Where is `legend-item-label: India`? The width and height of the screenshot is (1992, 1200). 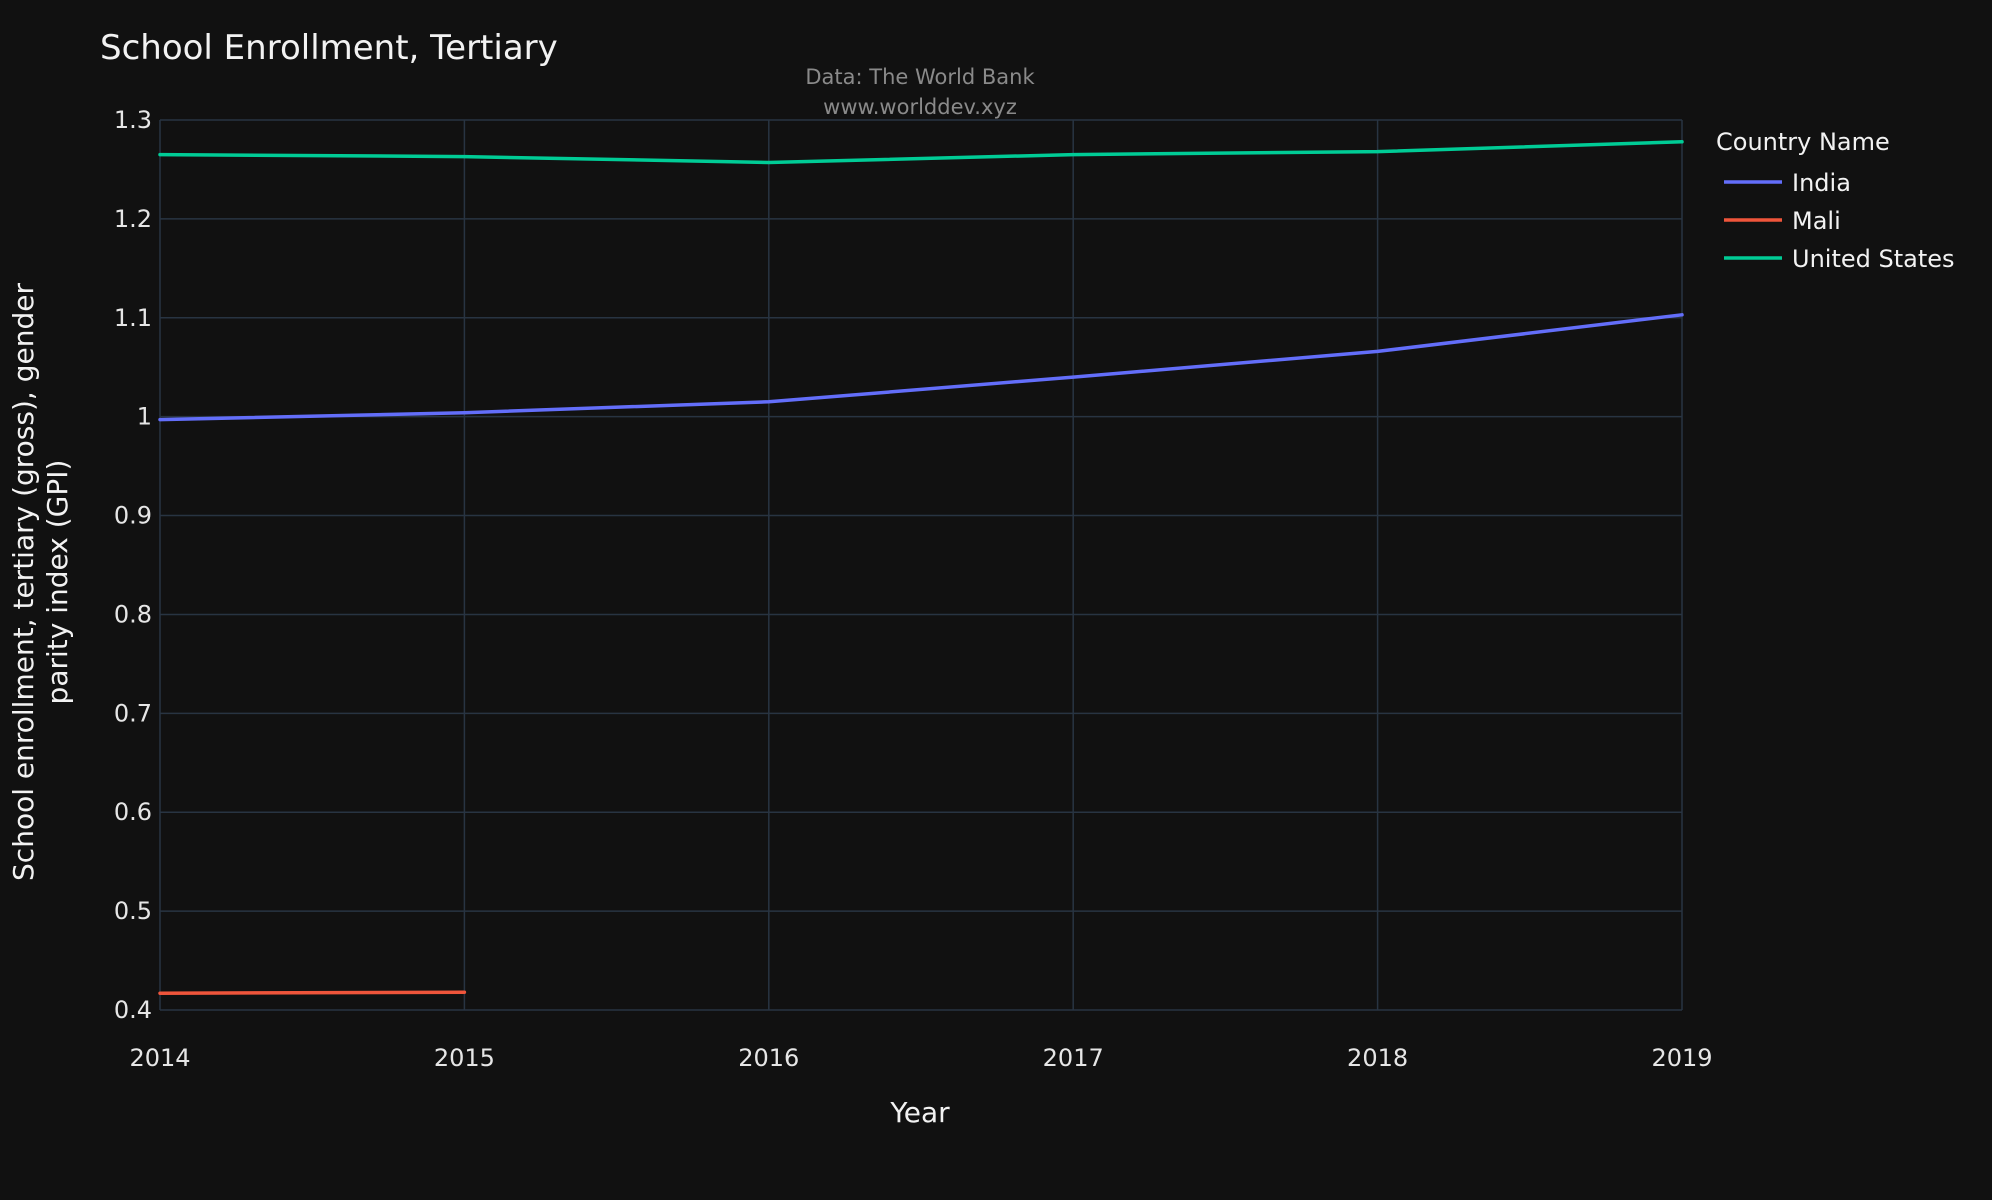 legend-item-label: India is located at coordinates (1821, 183).